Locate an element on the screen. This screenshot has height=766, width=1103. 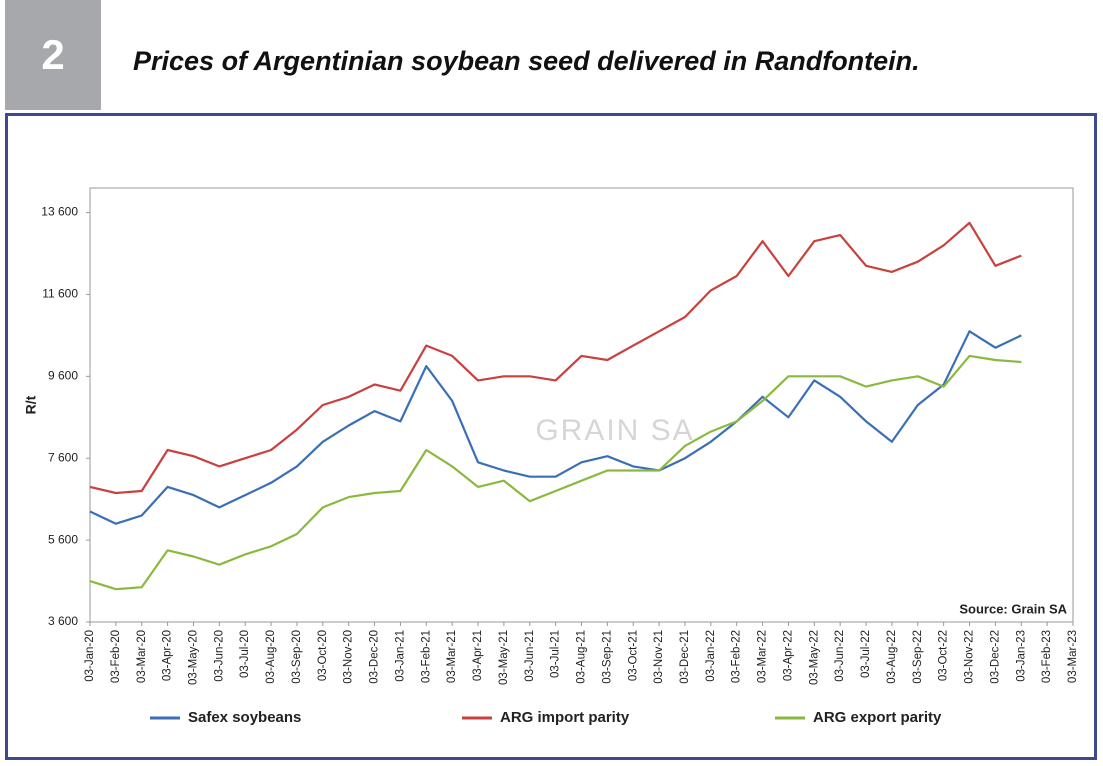
x-tick-label: 03-Feb-23 is located at coordinates (1047, 656).